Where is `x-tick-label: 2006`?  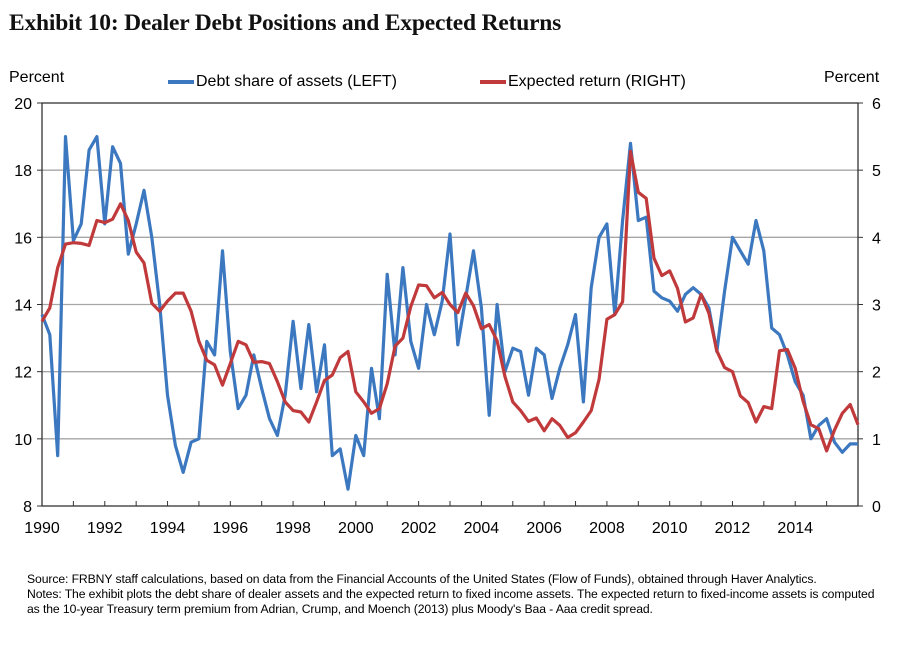 x-tick-label: 2006 is located at coordinates (544, 528).